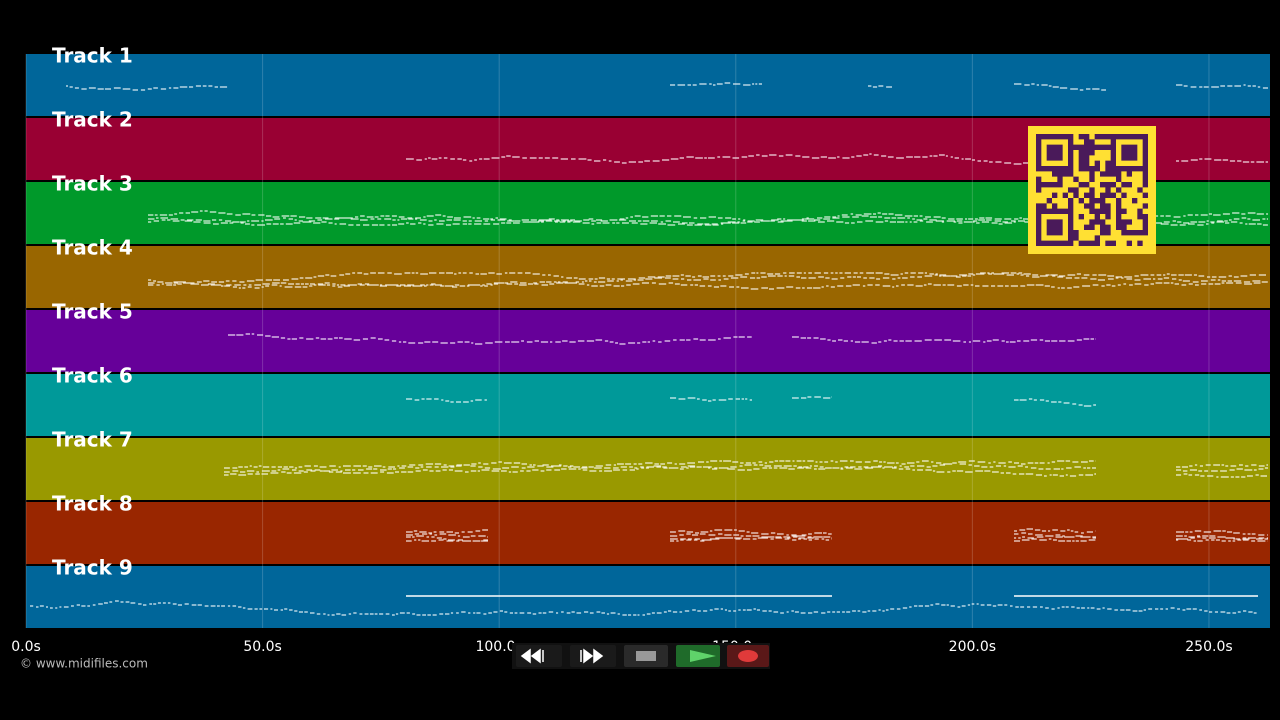  What do you see at coordinates (1208, 647) in the screenshot?
I see `x-tick-label: 250.0s` at bounding box center [1208, 647].